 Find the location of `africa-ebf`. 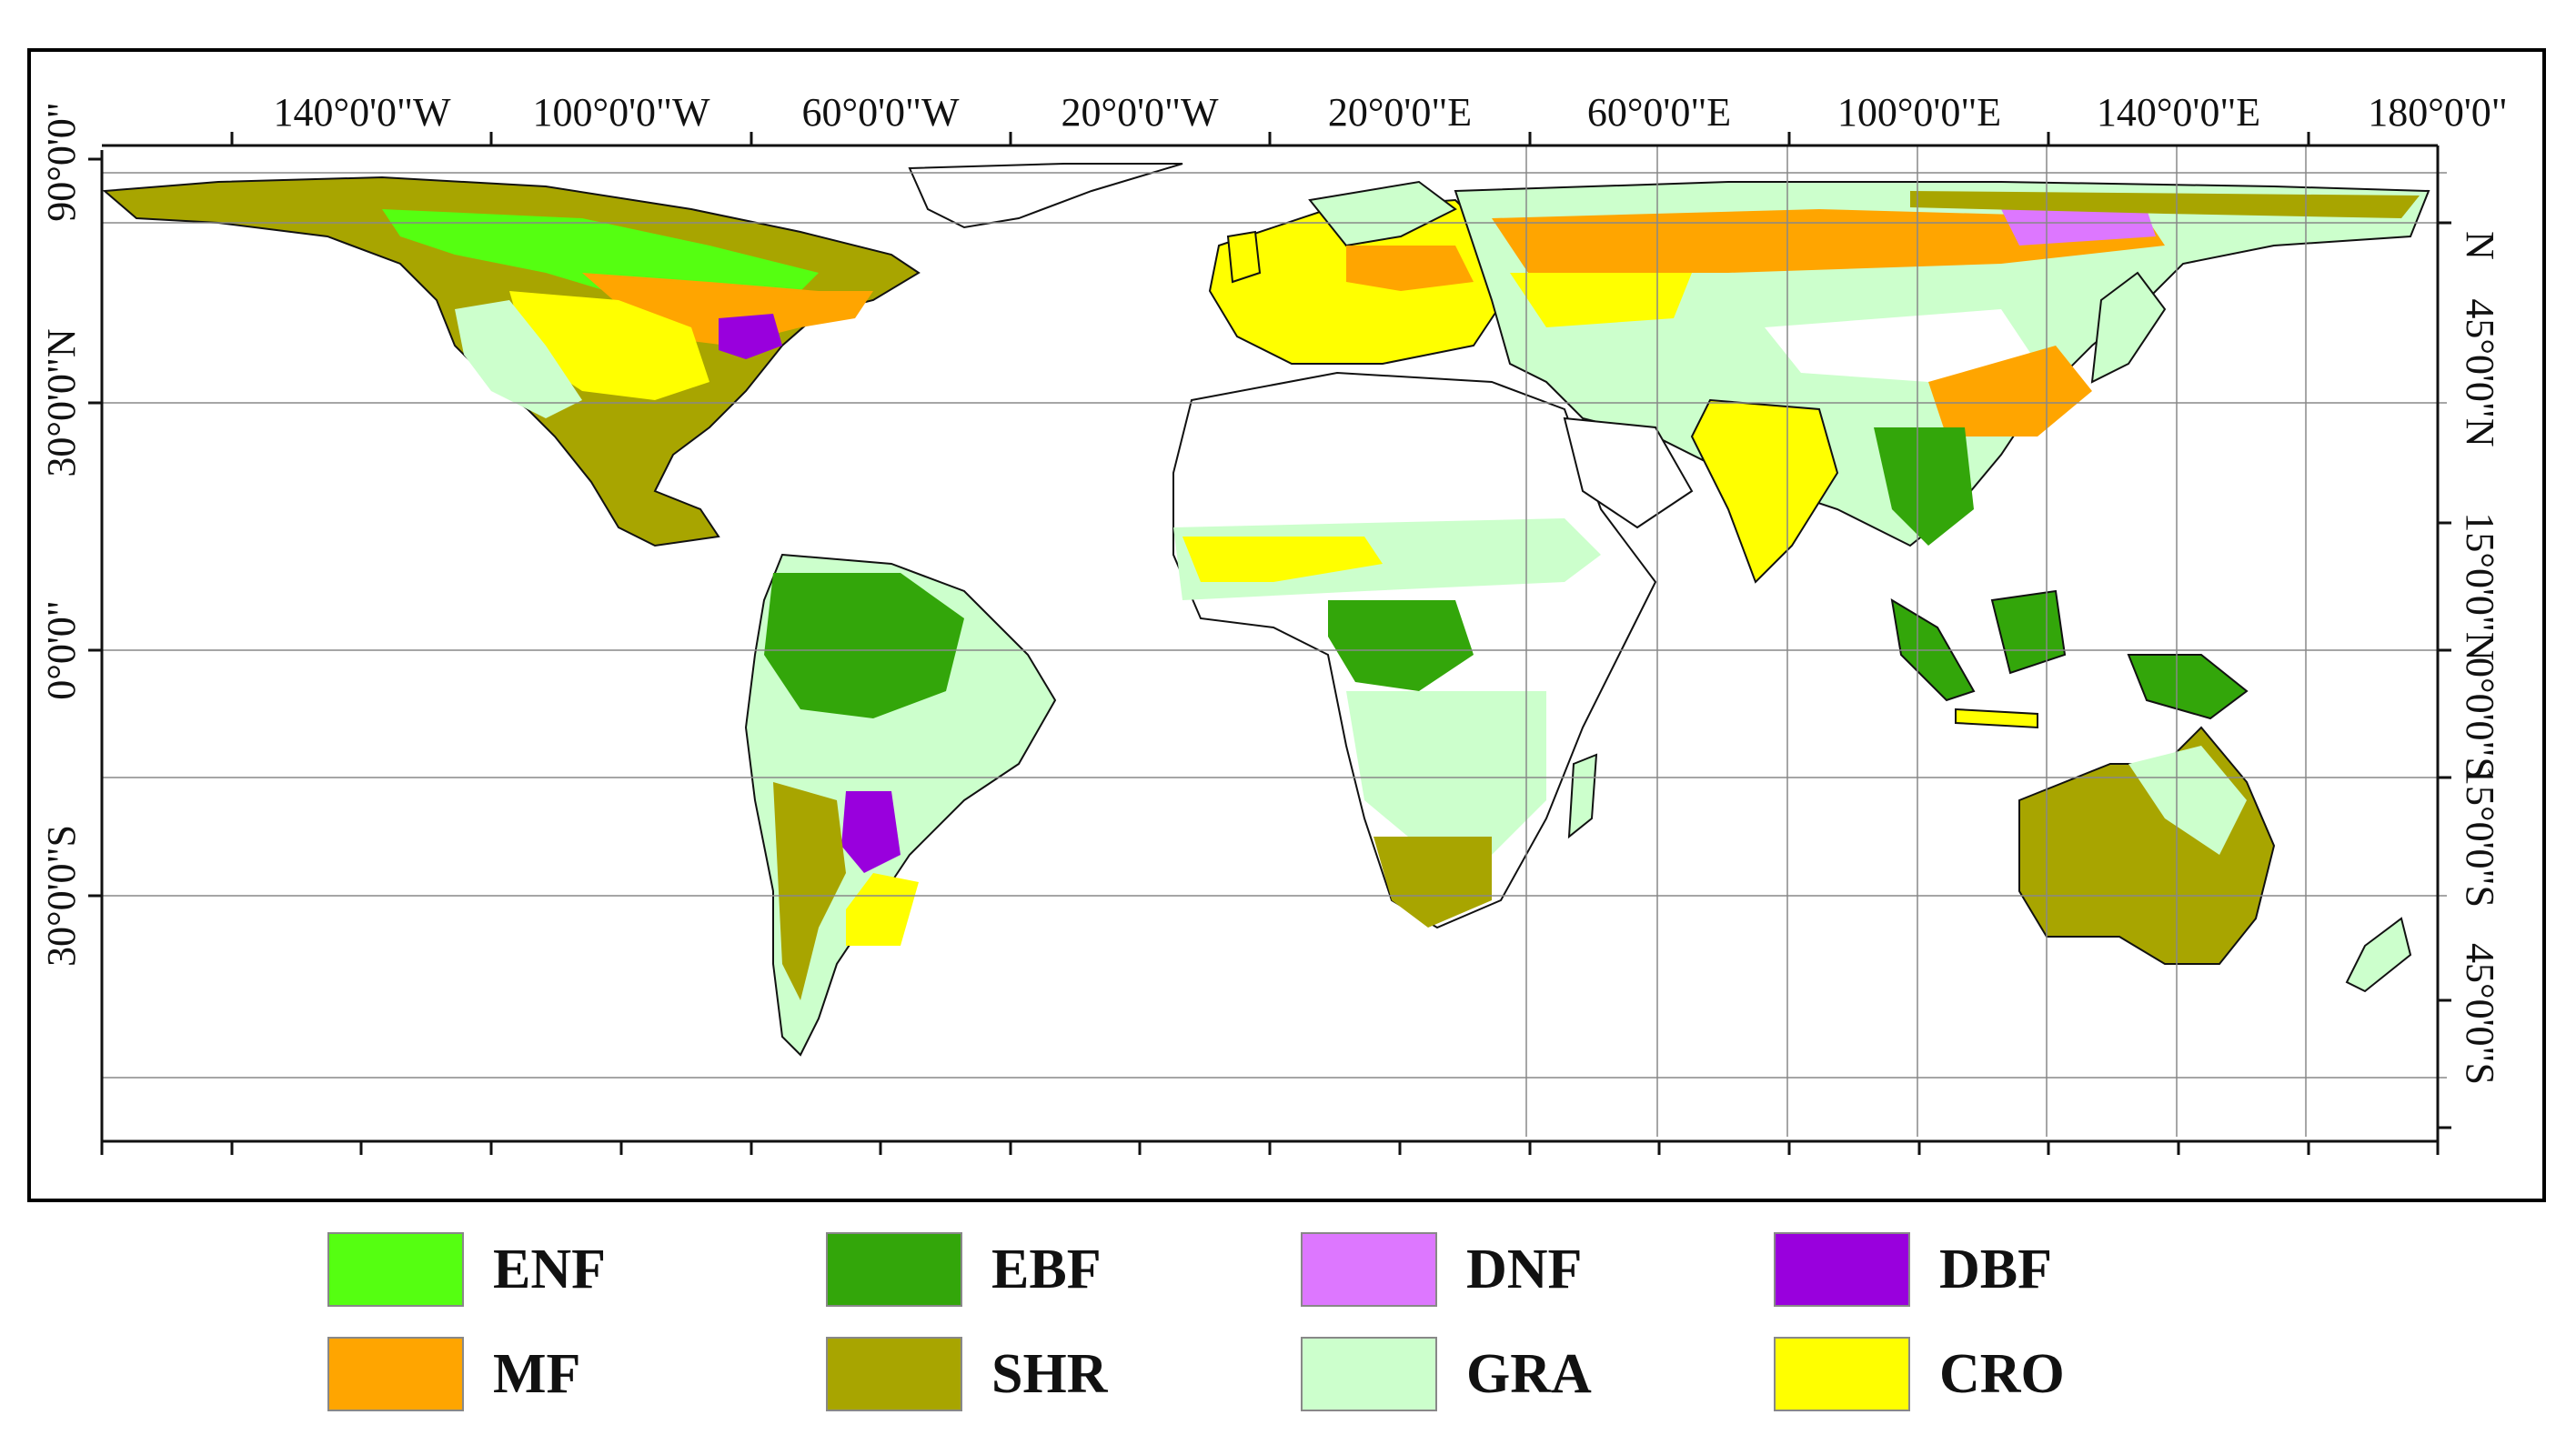

africa-ebf is located at coordinates (1401, 645).